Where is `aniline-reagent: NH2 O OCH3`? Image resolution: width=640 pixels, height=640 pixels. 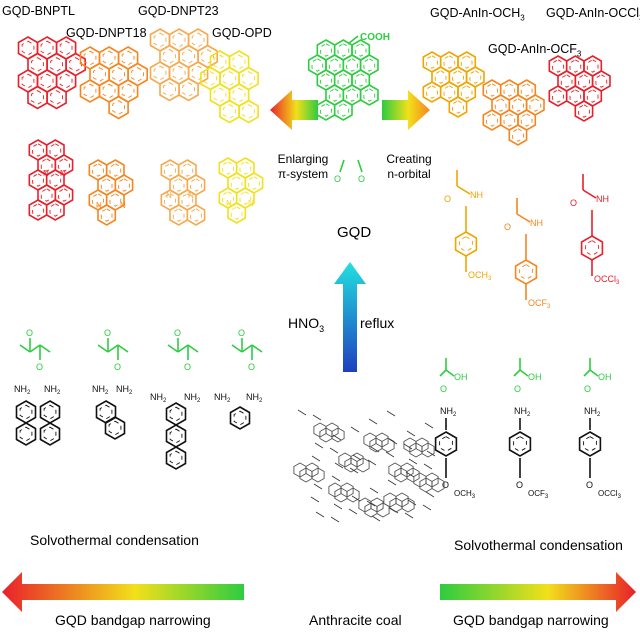 aniline-reagent: NH2 O OCH3 is located at coordinates (455, 453).